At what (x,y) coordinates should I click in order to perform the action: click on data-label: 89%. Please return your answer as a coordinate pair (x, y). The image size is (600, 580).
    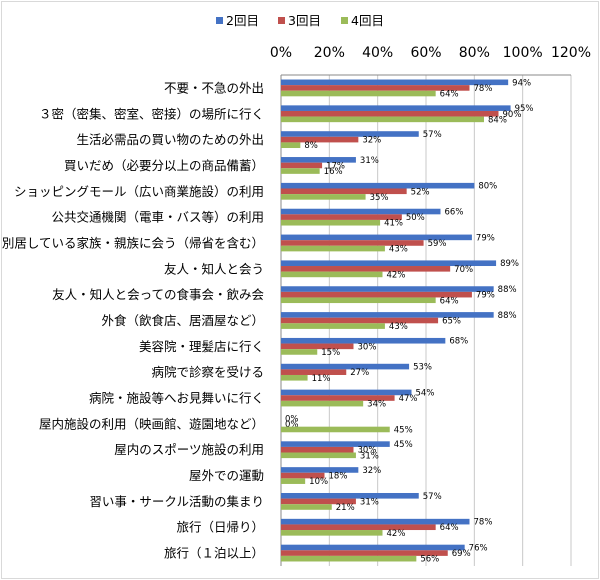
    Looking at the image, I should click on (509, 264).